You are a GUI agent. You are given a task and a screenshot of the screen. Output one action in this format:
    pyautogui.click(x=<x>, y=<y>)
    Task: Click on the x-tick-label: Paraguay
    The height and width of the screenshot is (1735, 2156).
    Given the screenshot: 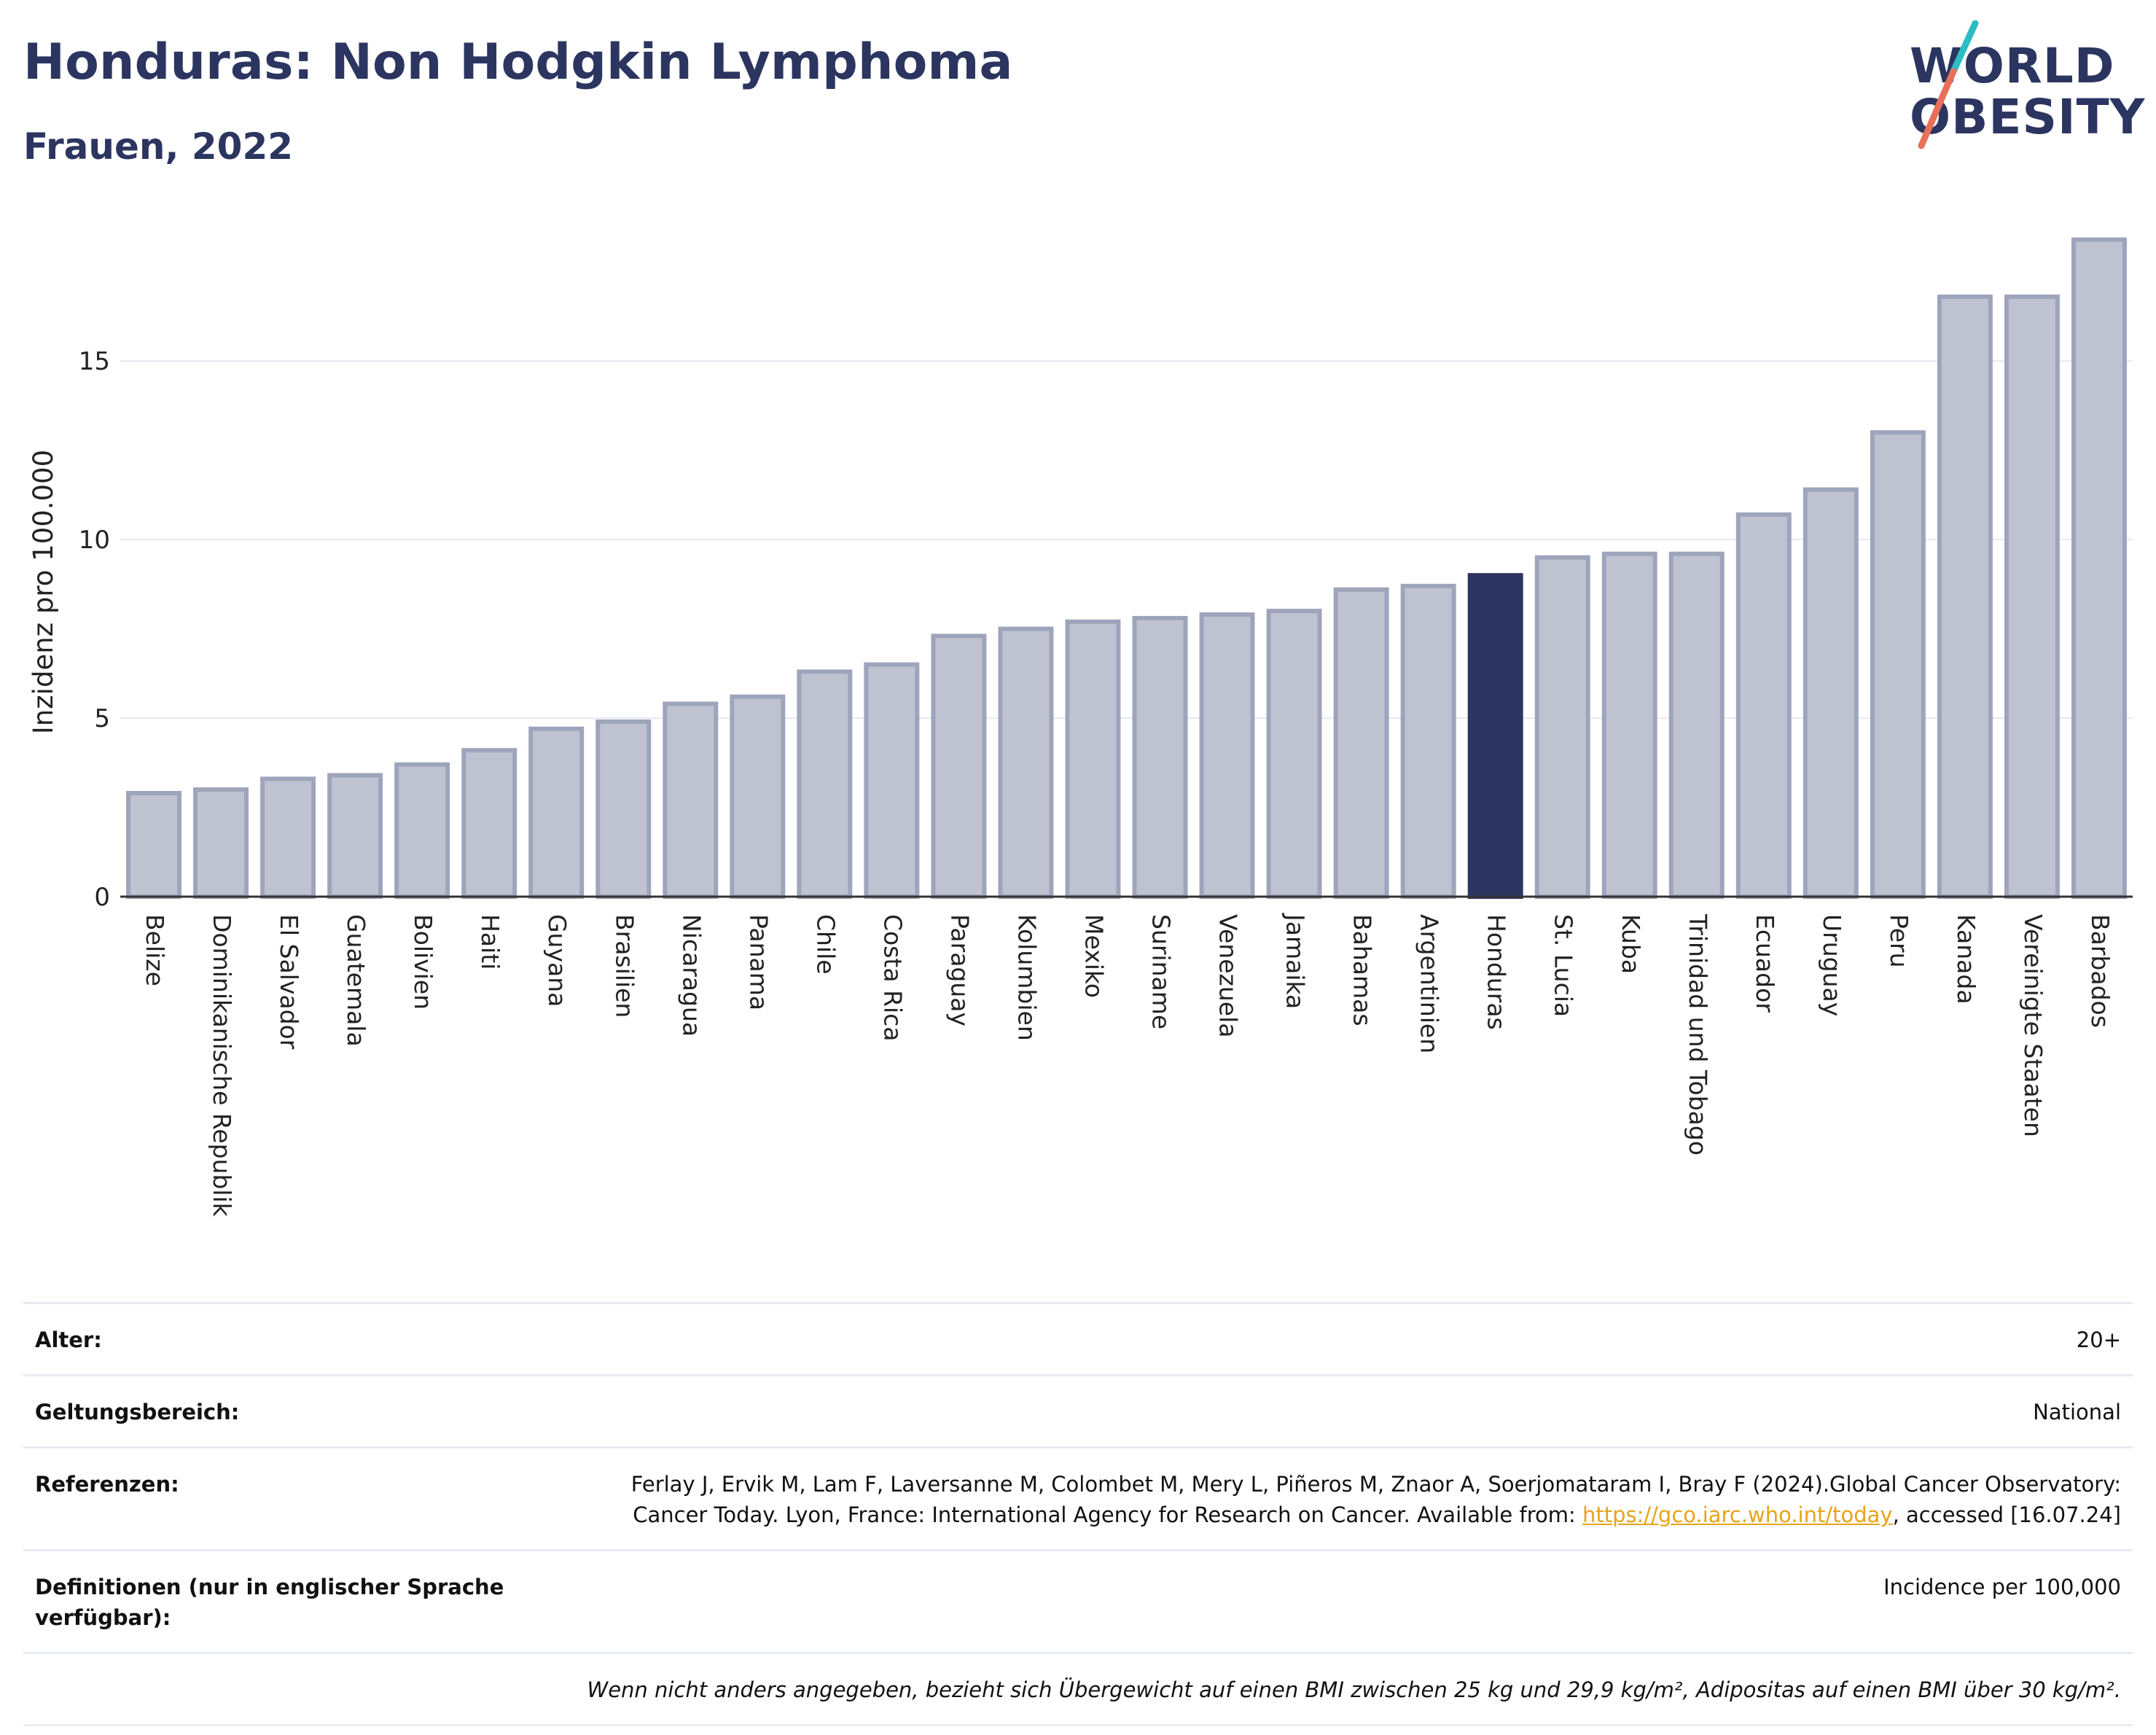 What is the action you would take?
    pyautogui.click(x=960, y=970)
    